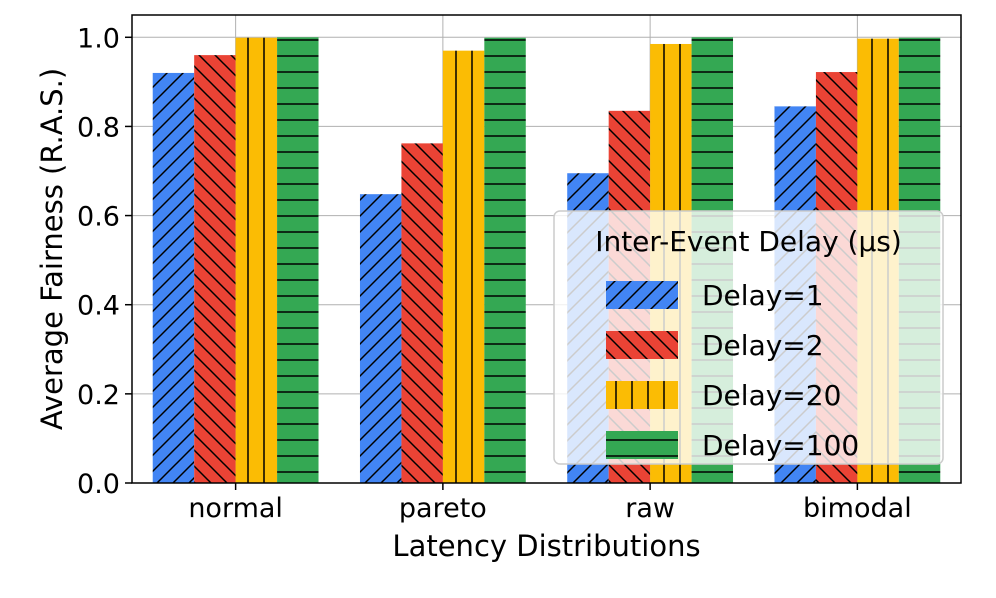 The width and height of the screenshot is (996, 598). Describe the element at coordinates (98, 217) in the screenshot. I see `y-tick-label: 0.6` at that location.